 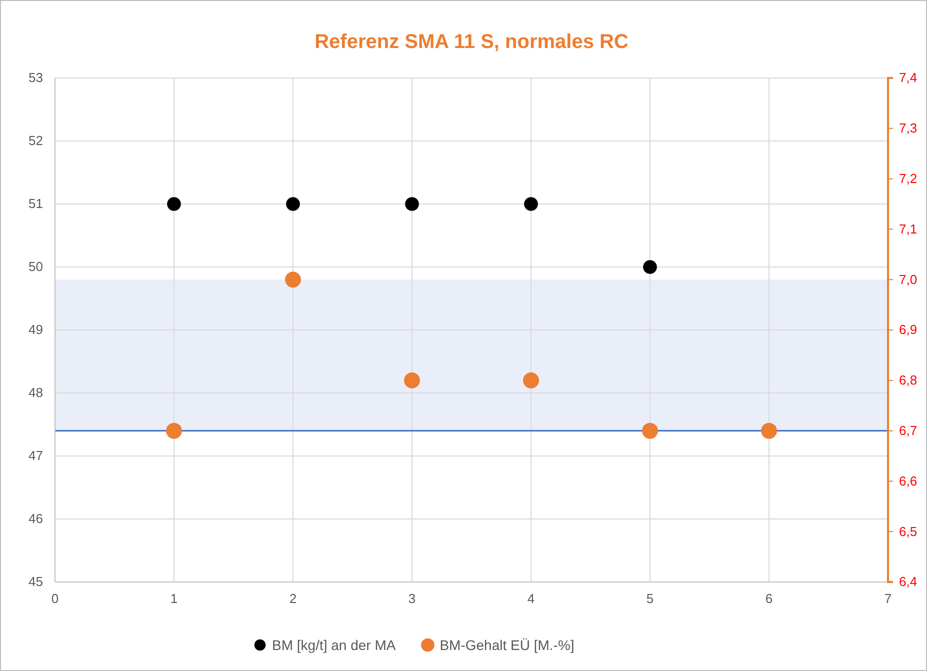 What do you see at coordinates (35, 330) in the screenshot?
I see `y-tick-label: 49` at bounding box center [35, 330].